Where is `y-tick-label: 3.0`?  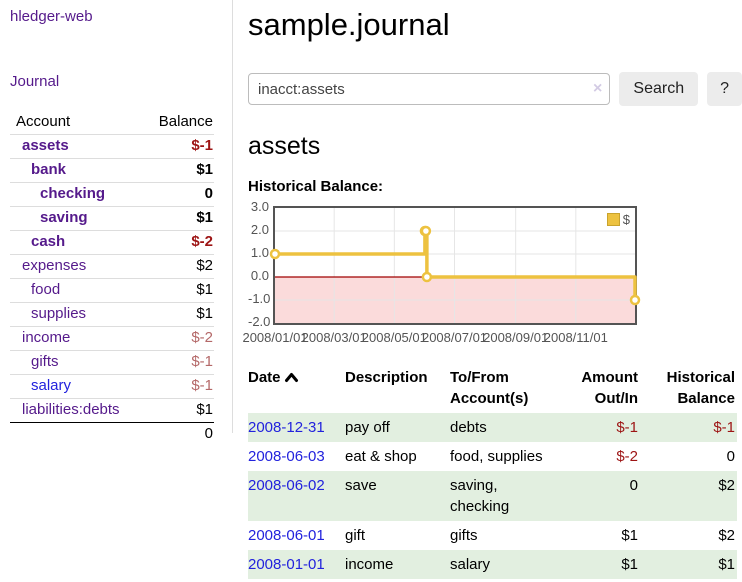 y-tick-label: 3.0 is located at coordinates (259, 206).